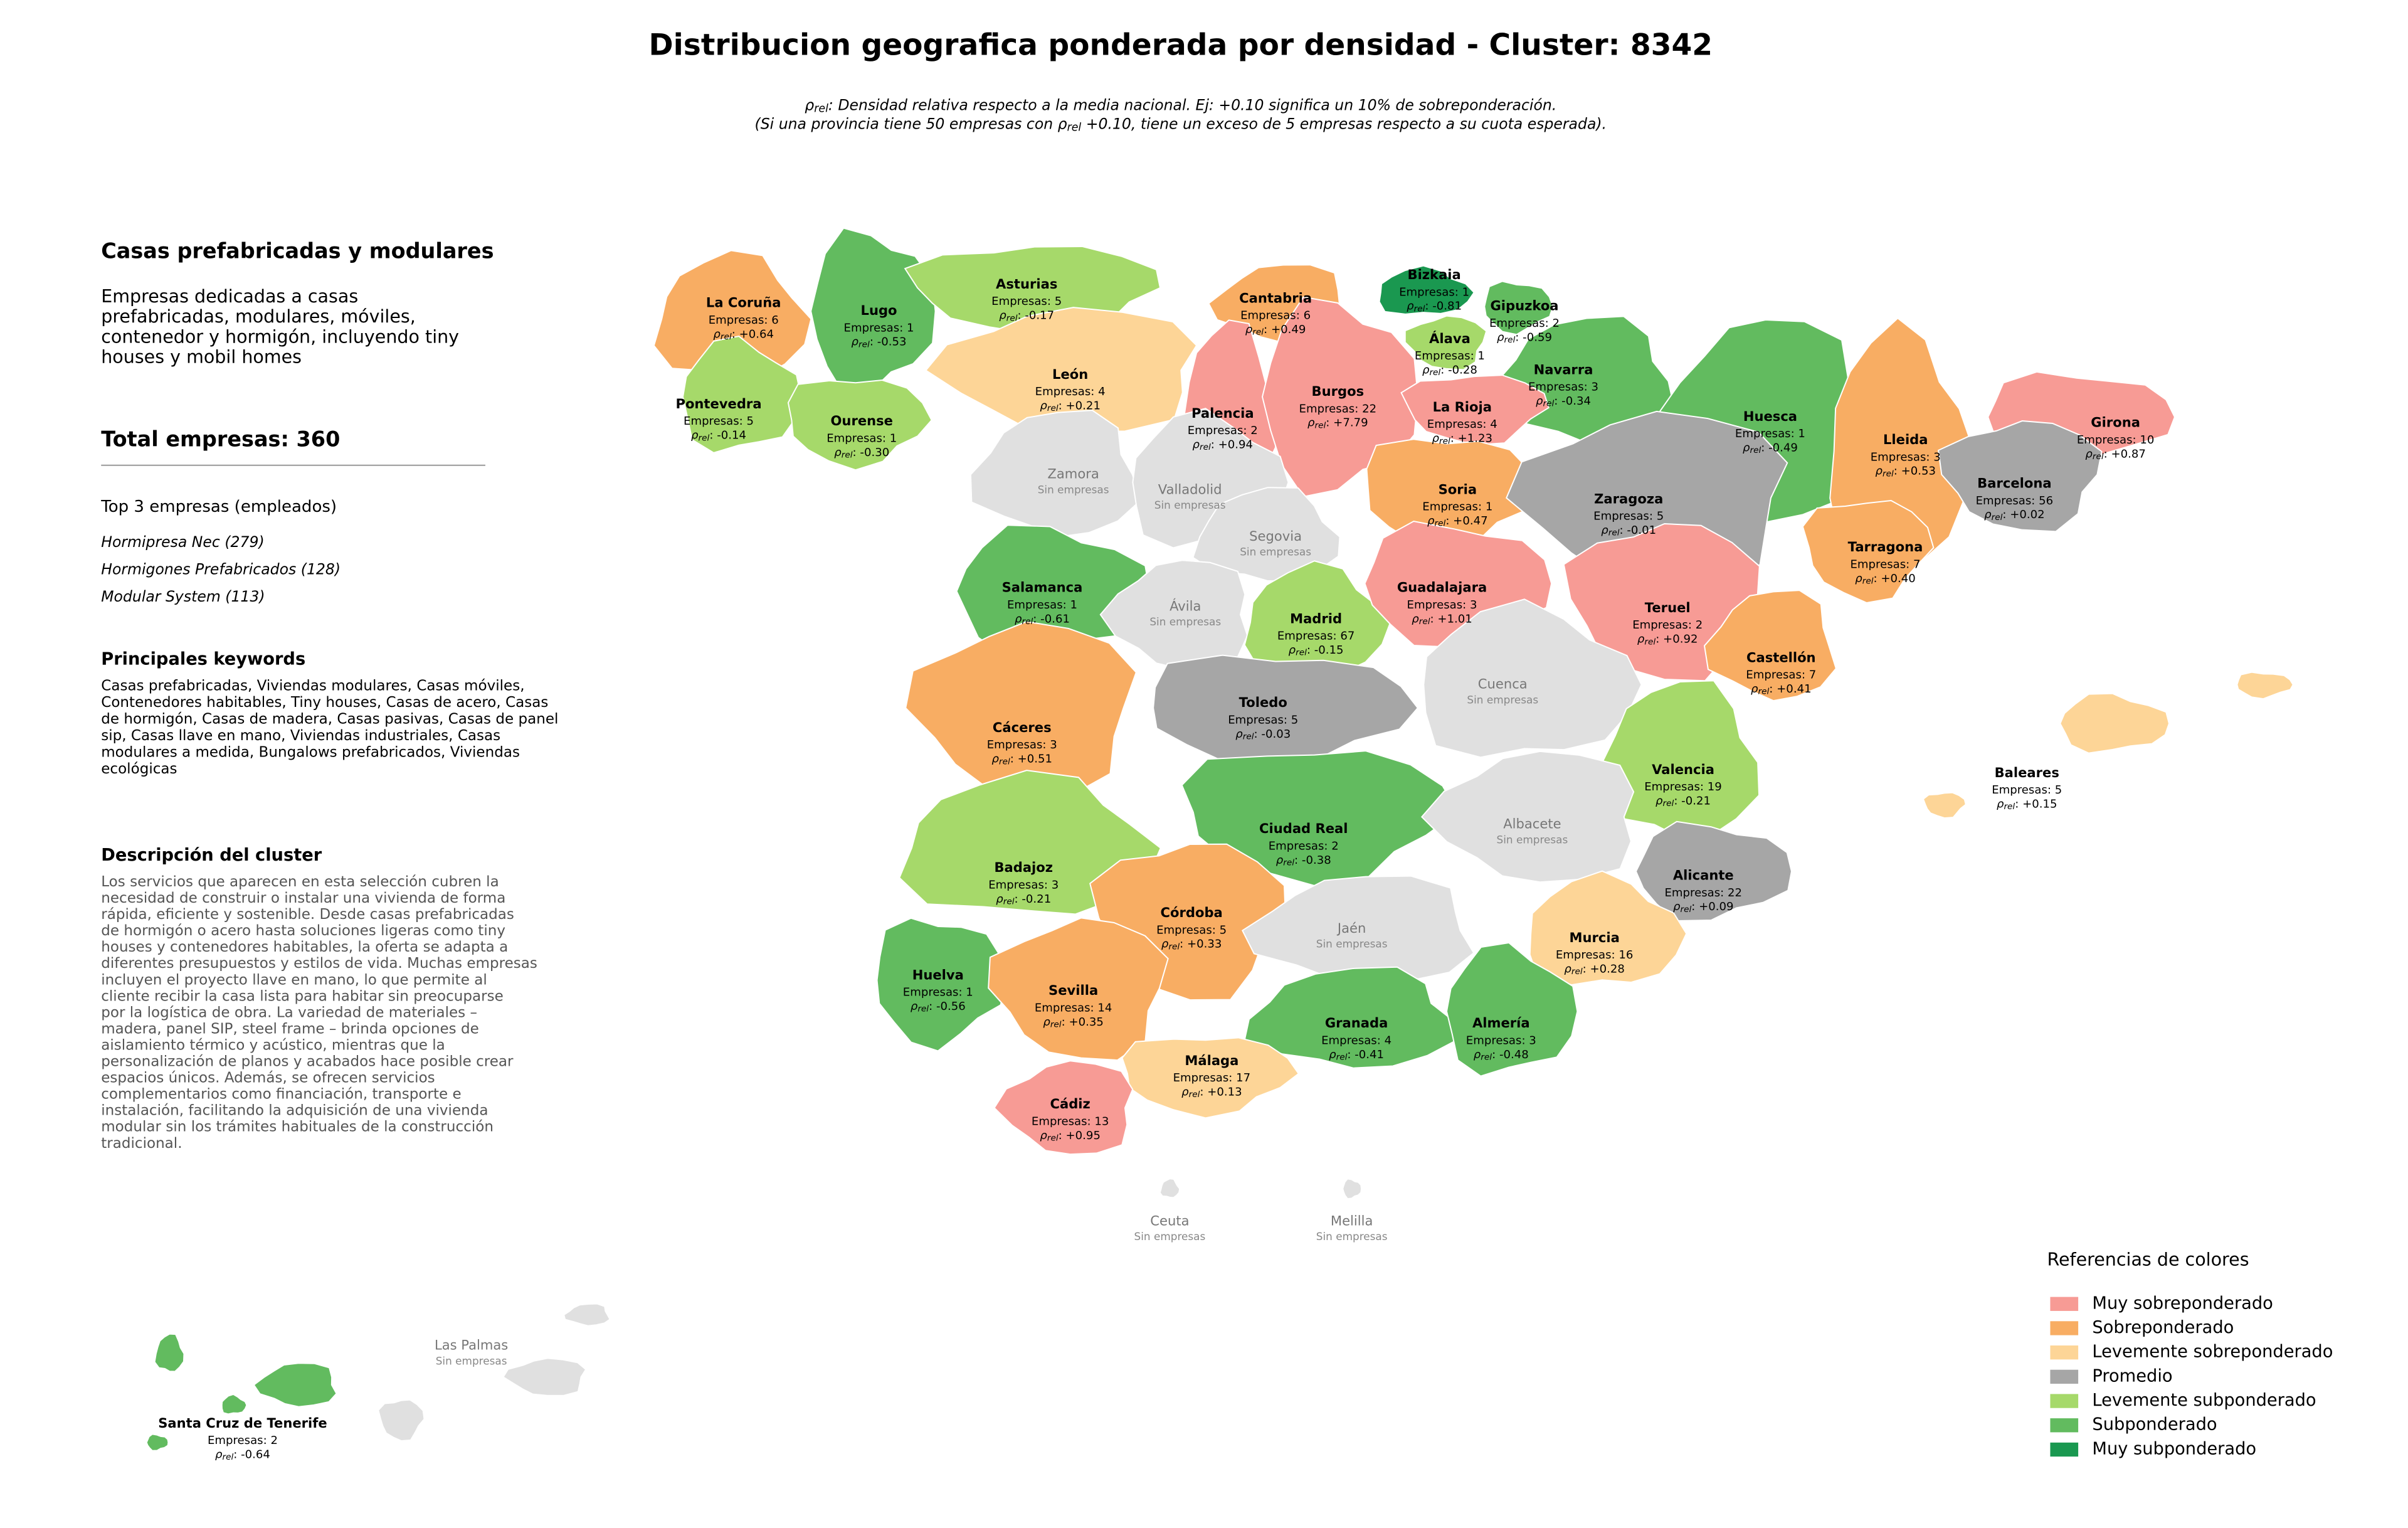 The height and width of the screenshot is (1528, 2408). What do you see at coordinates (1443, 306) in the screenshot?
I see `rho-value: : -0.81` at bounding box center [1443, 306].